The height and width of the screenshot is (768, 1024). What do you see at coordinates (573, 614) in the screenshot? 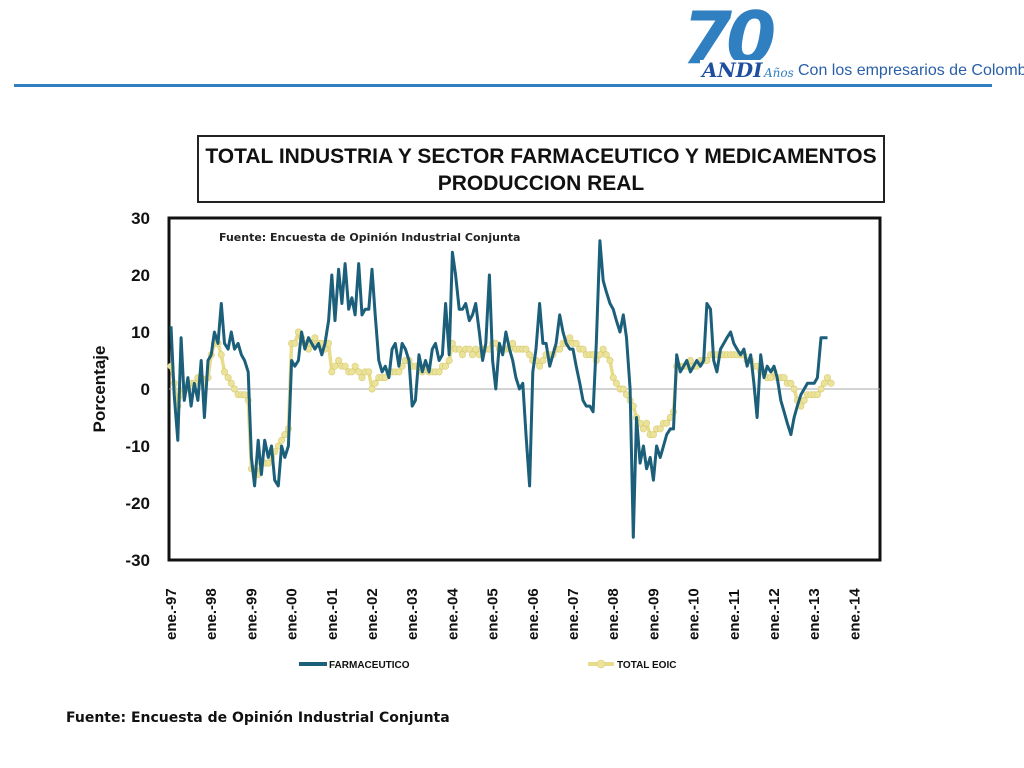
I see `x-tick-label: ene.-07` at bounding box center [573, 614].